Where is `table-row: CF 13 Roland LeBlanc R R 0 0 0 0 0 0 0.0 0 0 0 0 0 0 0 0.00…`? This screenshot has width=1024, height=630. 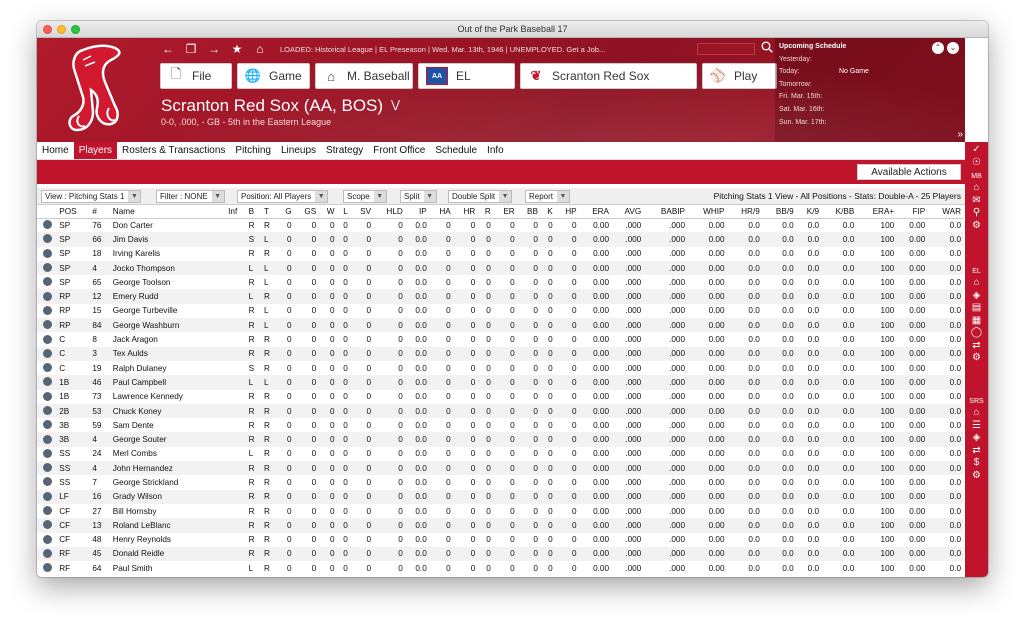 table-row: CF 13 Roland LeBlanc R R 0 0 0 0 0 0 0.0 0 0 0 0 0 0 0 0.00… is located at coordinates (500, 525).